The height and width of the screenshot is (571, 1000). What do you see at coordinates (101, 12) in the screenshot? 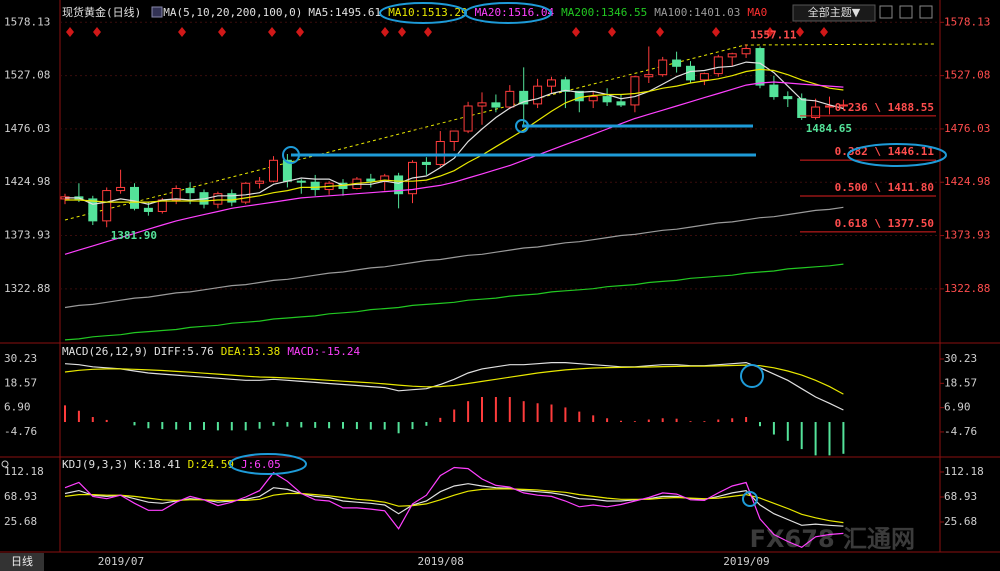
I see `legend-entry: 现货黄金(日线)` at bounding box center [101, 12].